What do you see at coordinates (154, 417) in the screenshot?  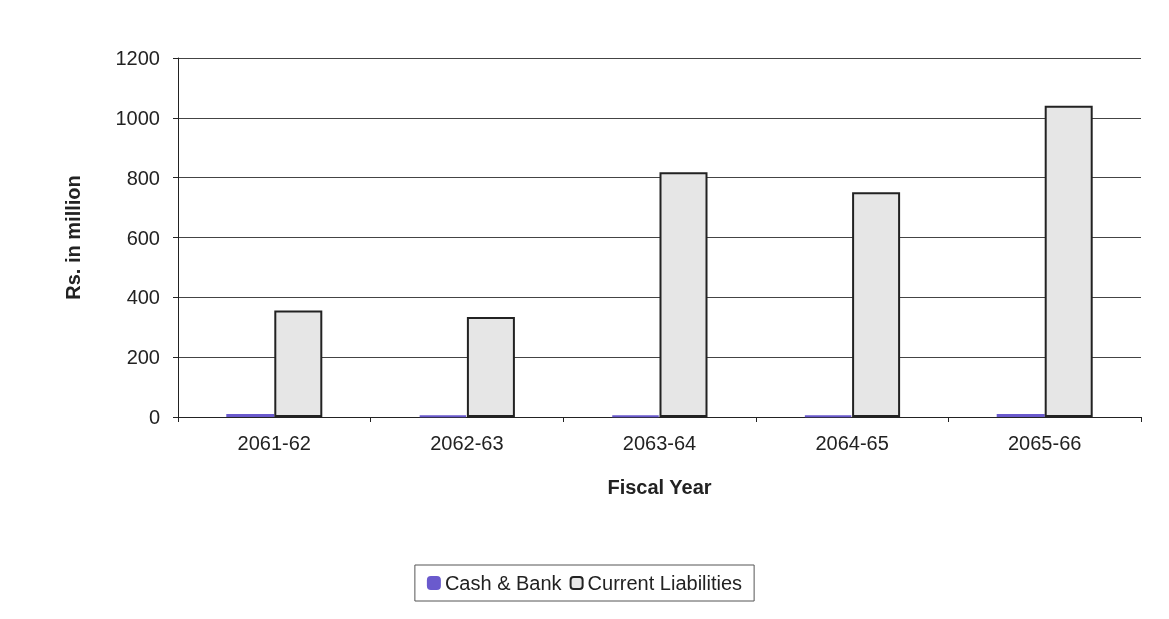 I see `y-tick-label: 0` at bounding box center [154, 417].